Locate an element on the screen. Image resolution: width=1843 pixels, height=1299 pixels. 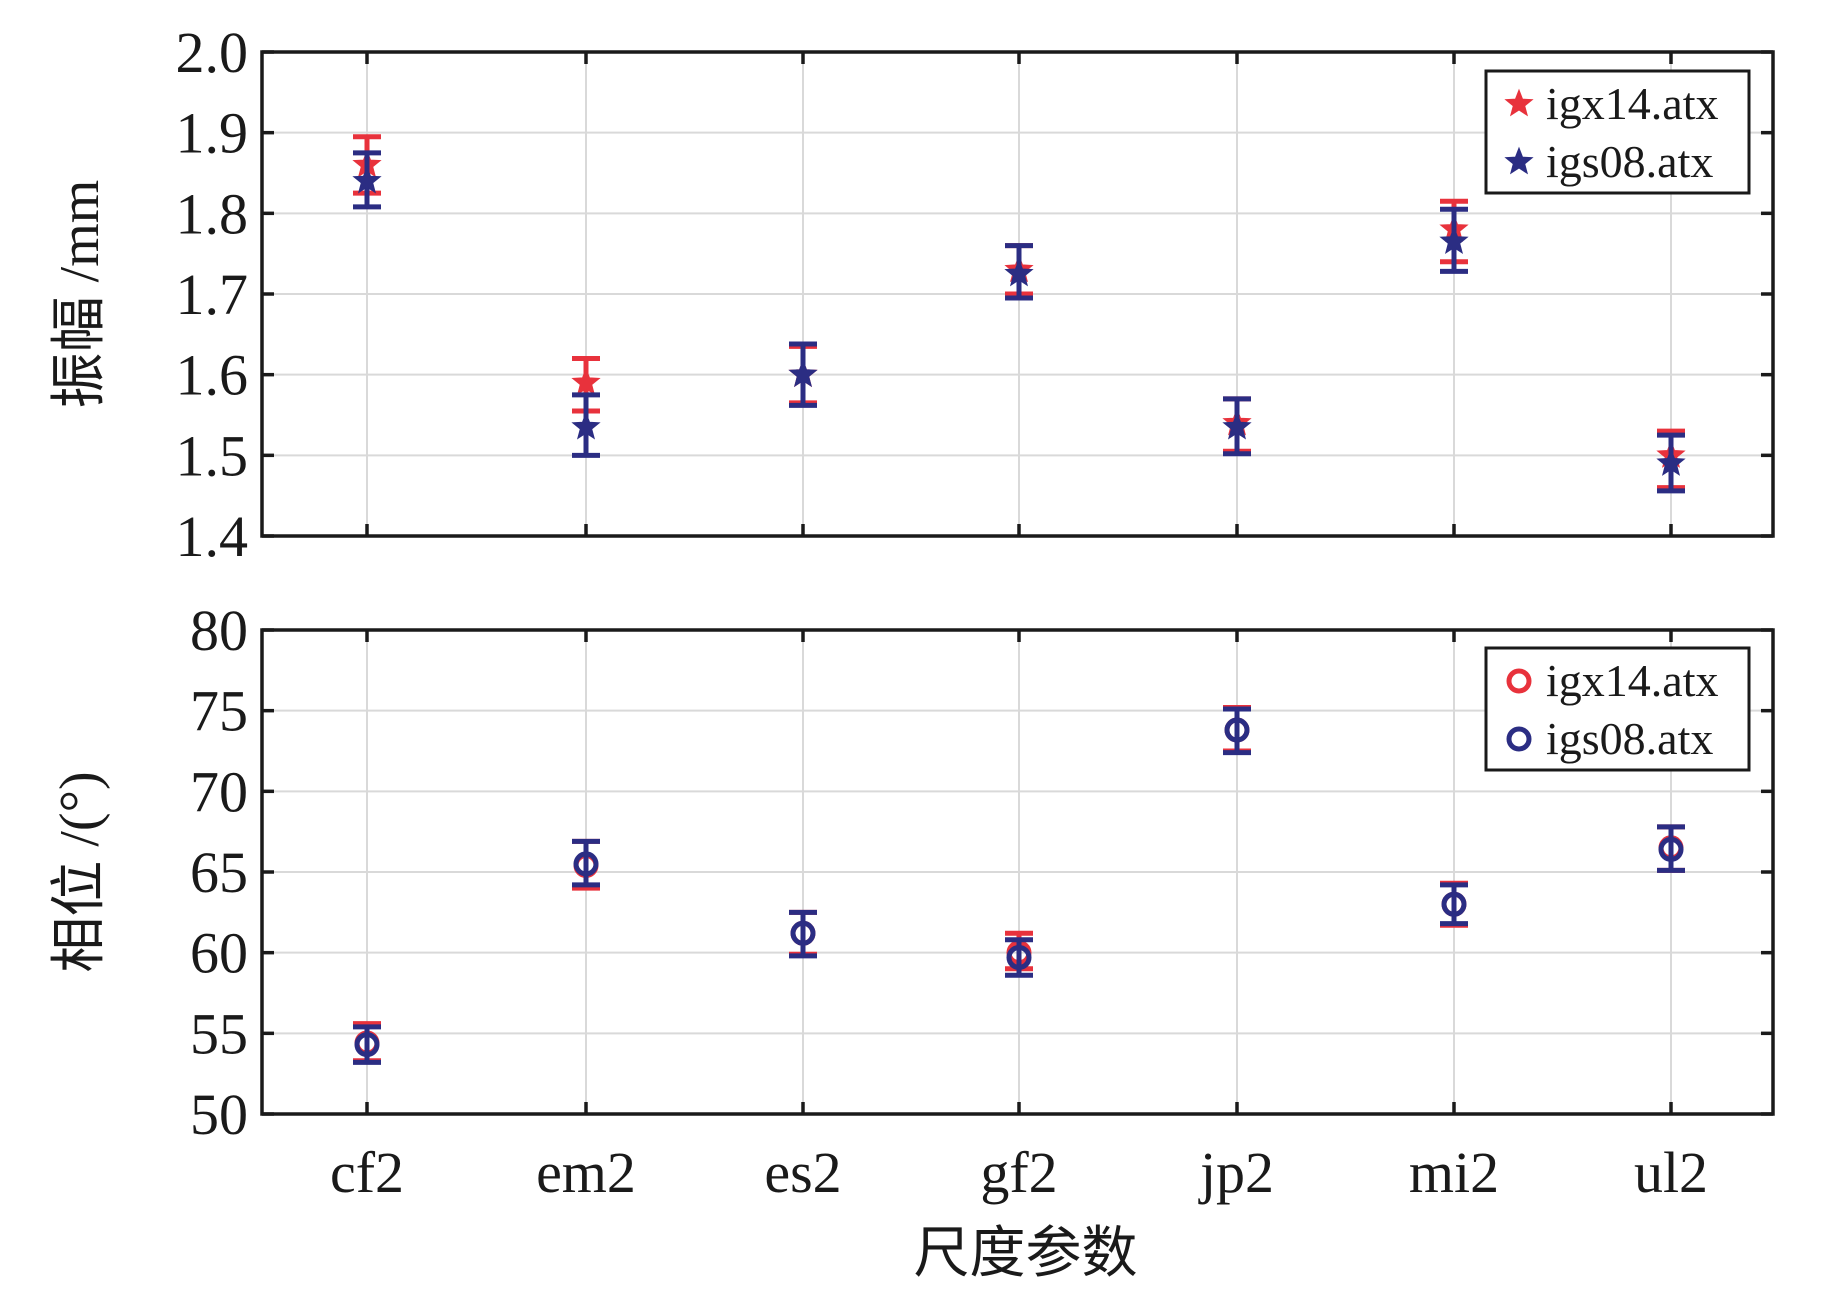
amplitude-y-axis-title: 振幅 /mm is located at coordinates (80, 294).